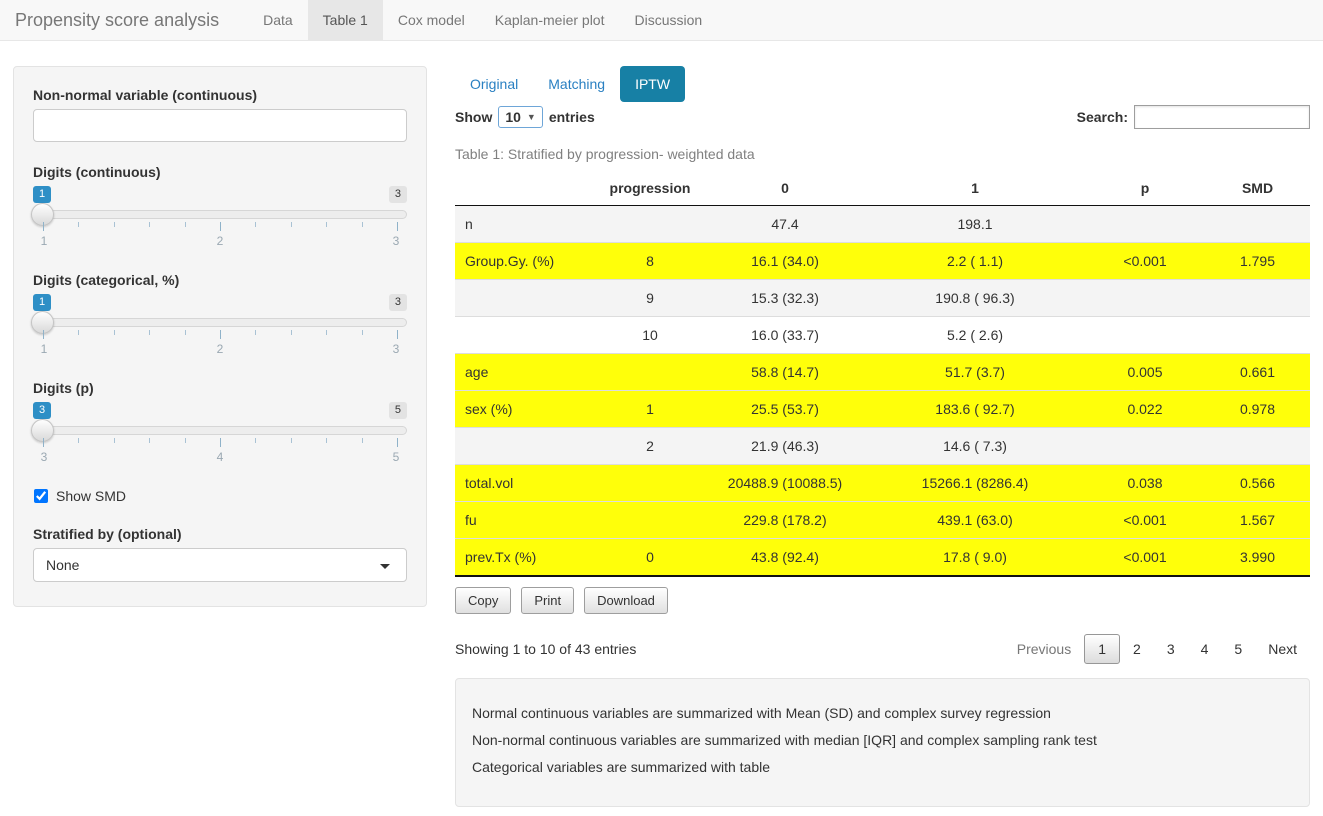  I want to click on nav-tab-data: Data, so click(278, 20).